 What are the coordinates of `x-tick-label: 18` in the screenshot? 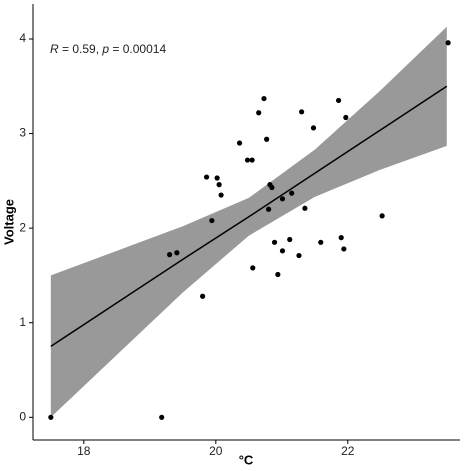 It's located at (84, 451).